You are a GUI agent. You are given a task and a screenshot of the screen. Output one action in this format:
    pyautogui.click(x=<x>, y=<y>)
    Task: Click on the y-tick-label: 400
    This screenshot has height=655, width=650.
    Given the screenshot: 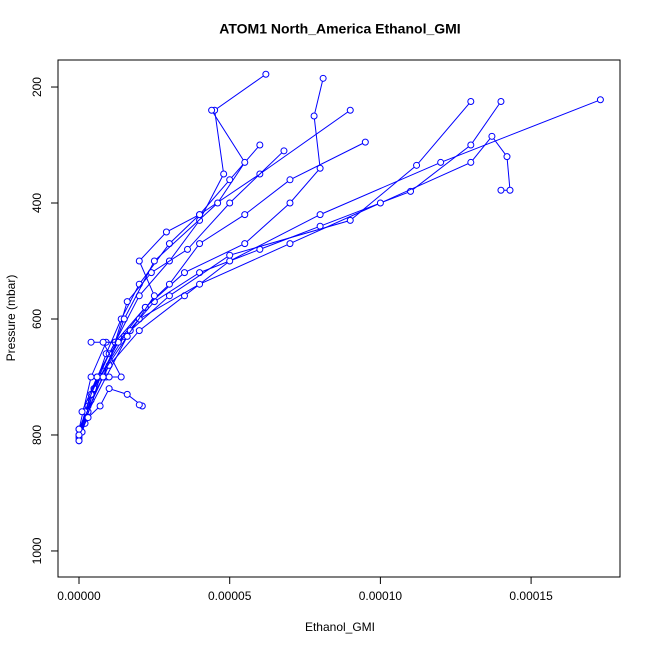 What is the action you would take?
    pyautogui.click(x=37, y=203)
    